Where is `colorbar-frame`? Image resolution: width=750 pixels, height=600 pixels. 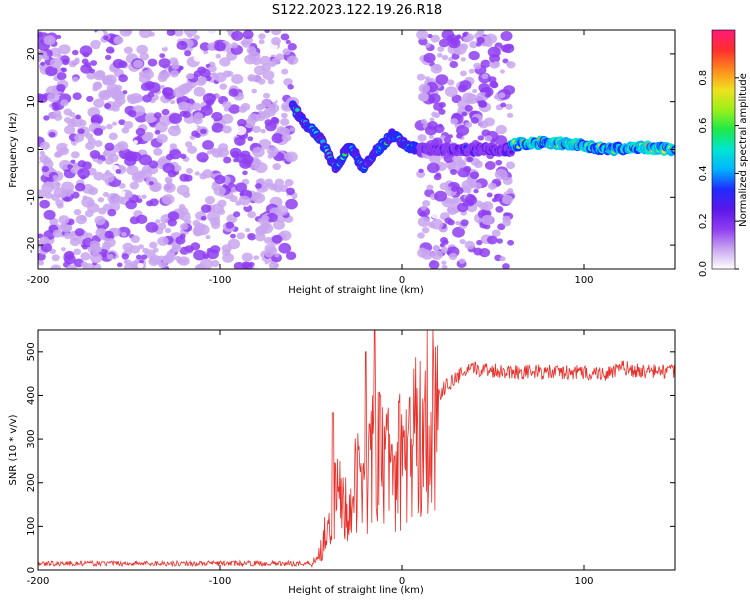
colorbar-frame is located at coordinates (723, 149).